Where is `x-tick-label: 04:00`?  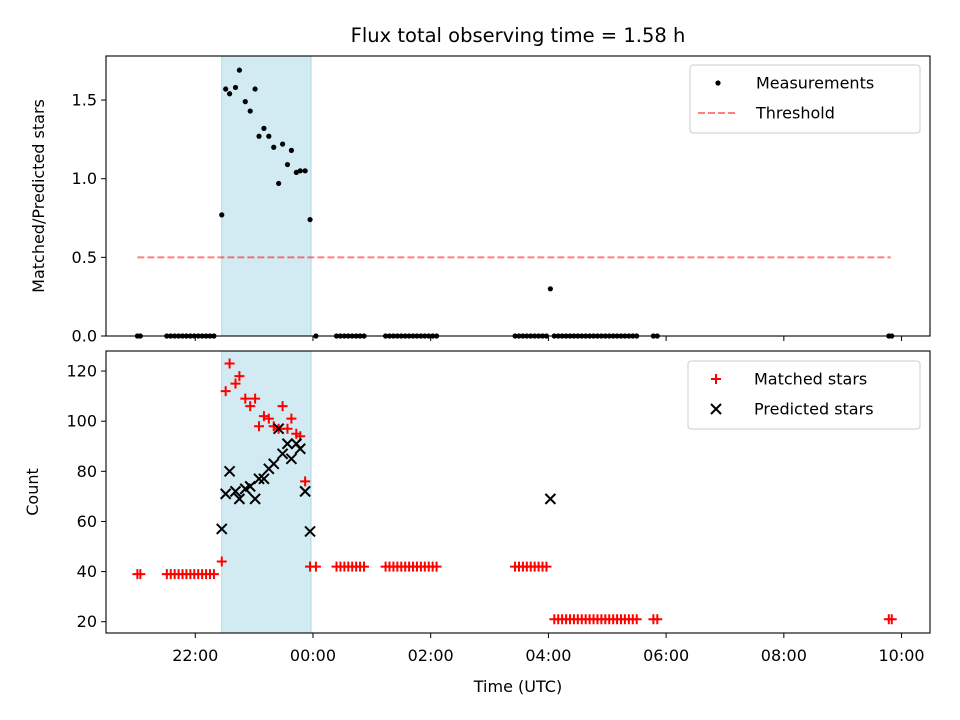
x-tick-label: 04:00 is located at coordinates (548, 655).